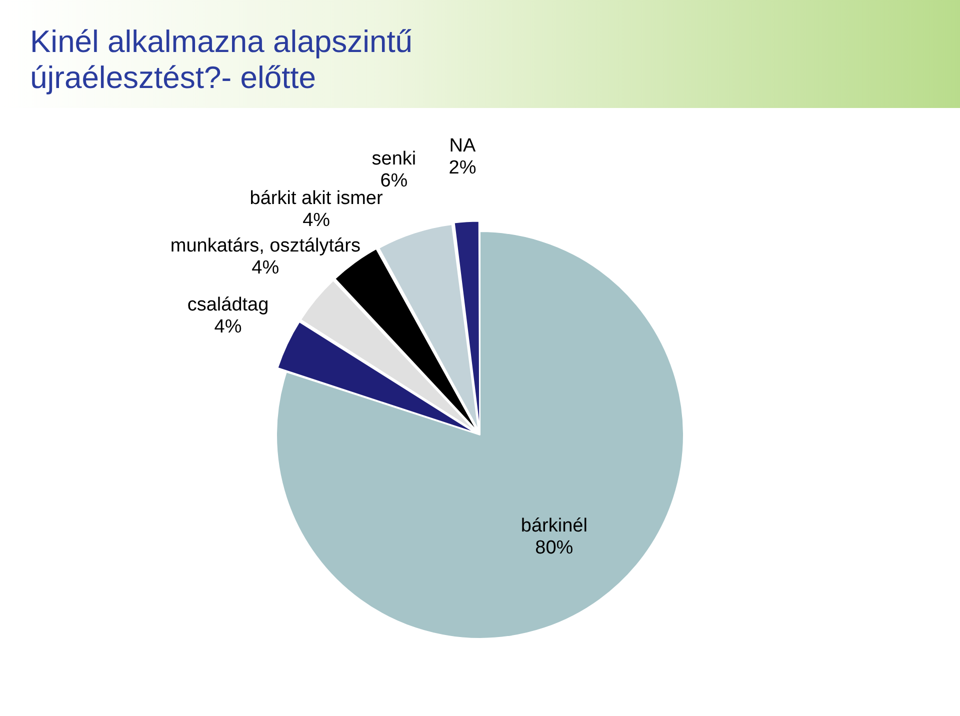 The width and height of the screenshot is (960, 716). Describe the element at coordinates (554, 525) in the screenshot. I see `slice-label: bárkinél` at that location.